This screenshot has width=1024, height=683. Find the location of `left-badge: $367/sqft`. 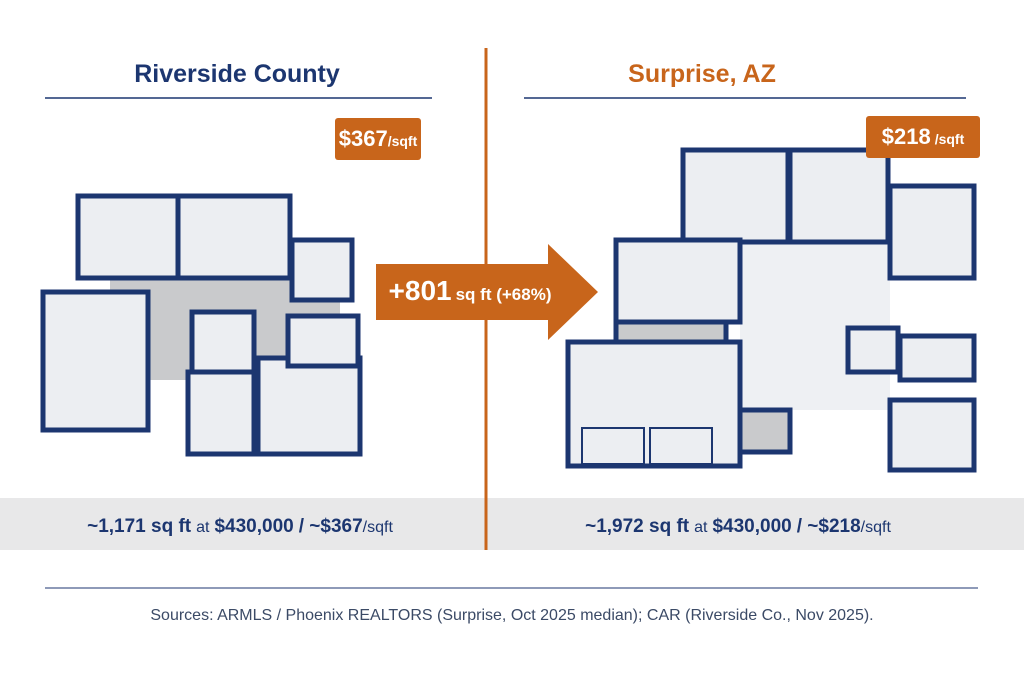

left-badge: $367/sqft is located at coordinates (378, 139).